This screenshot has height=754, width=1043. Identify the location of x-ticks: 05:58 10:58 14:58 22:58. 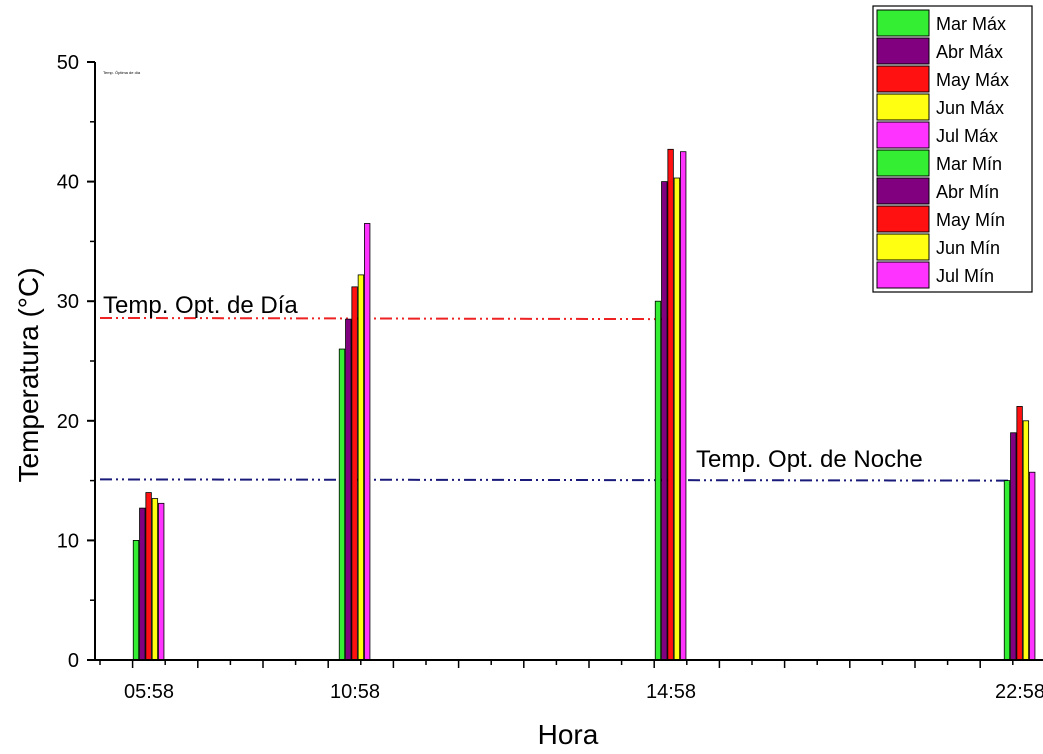
(571, 681).